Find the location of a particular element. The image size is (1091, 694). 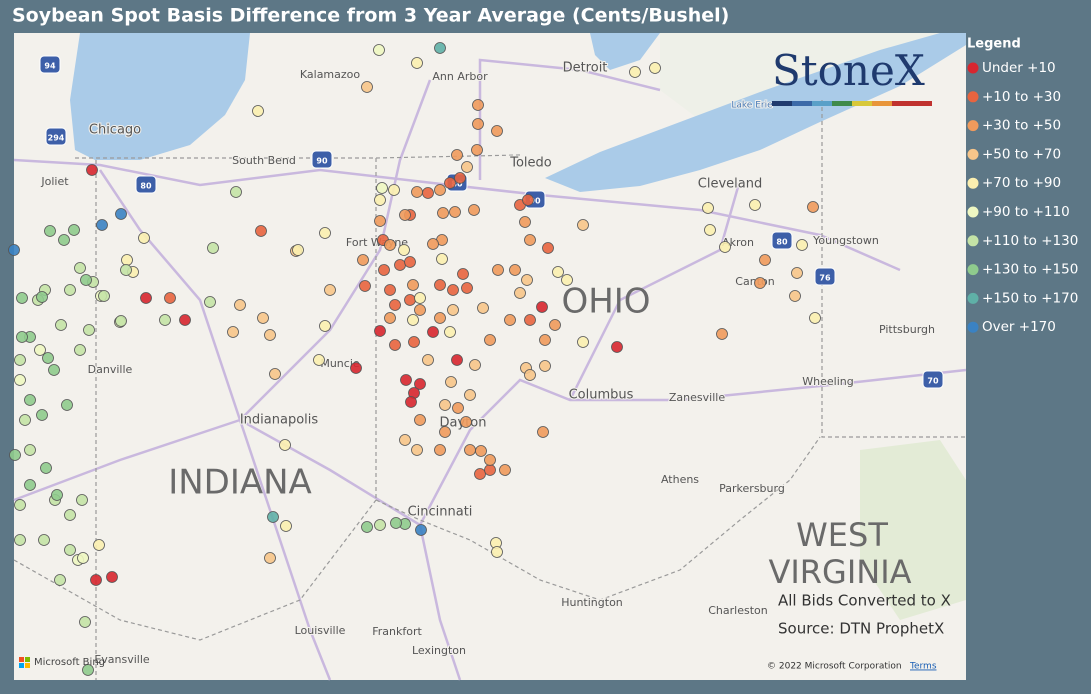

legend-label: +150 to +170 is located at coordinates (1030, 298).